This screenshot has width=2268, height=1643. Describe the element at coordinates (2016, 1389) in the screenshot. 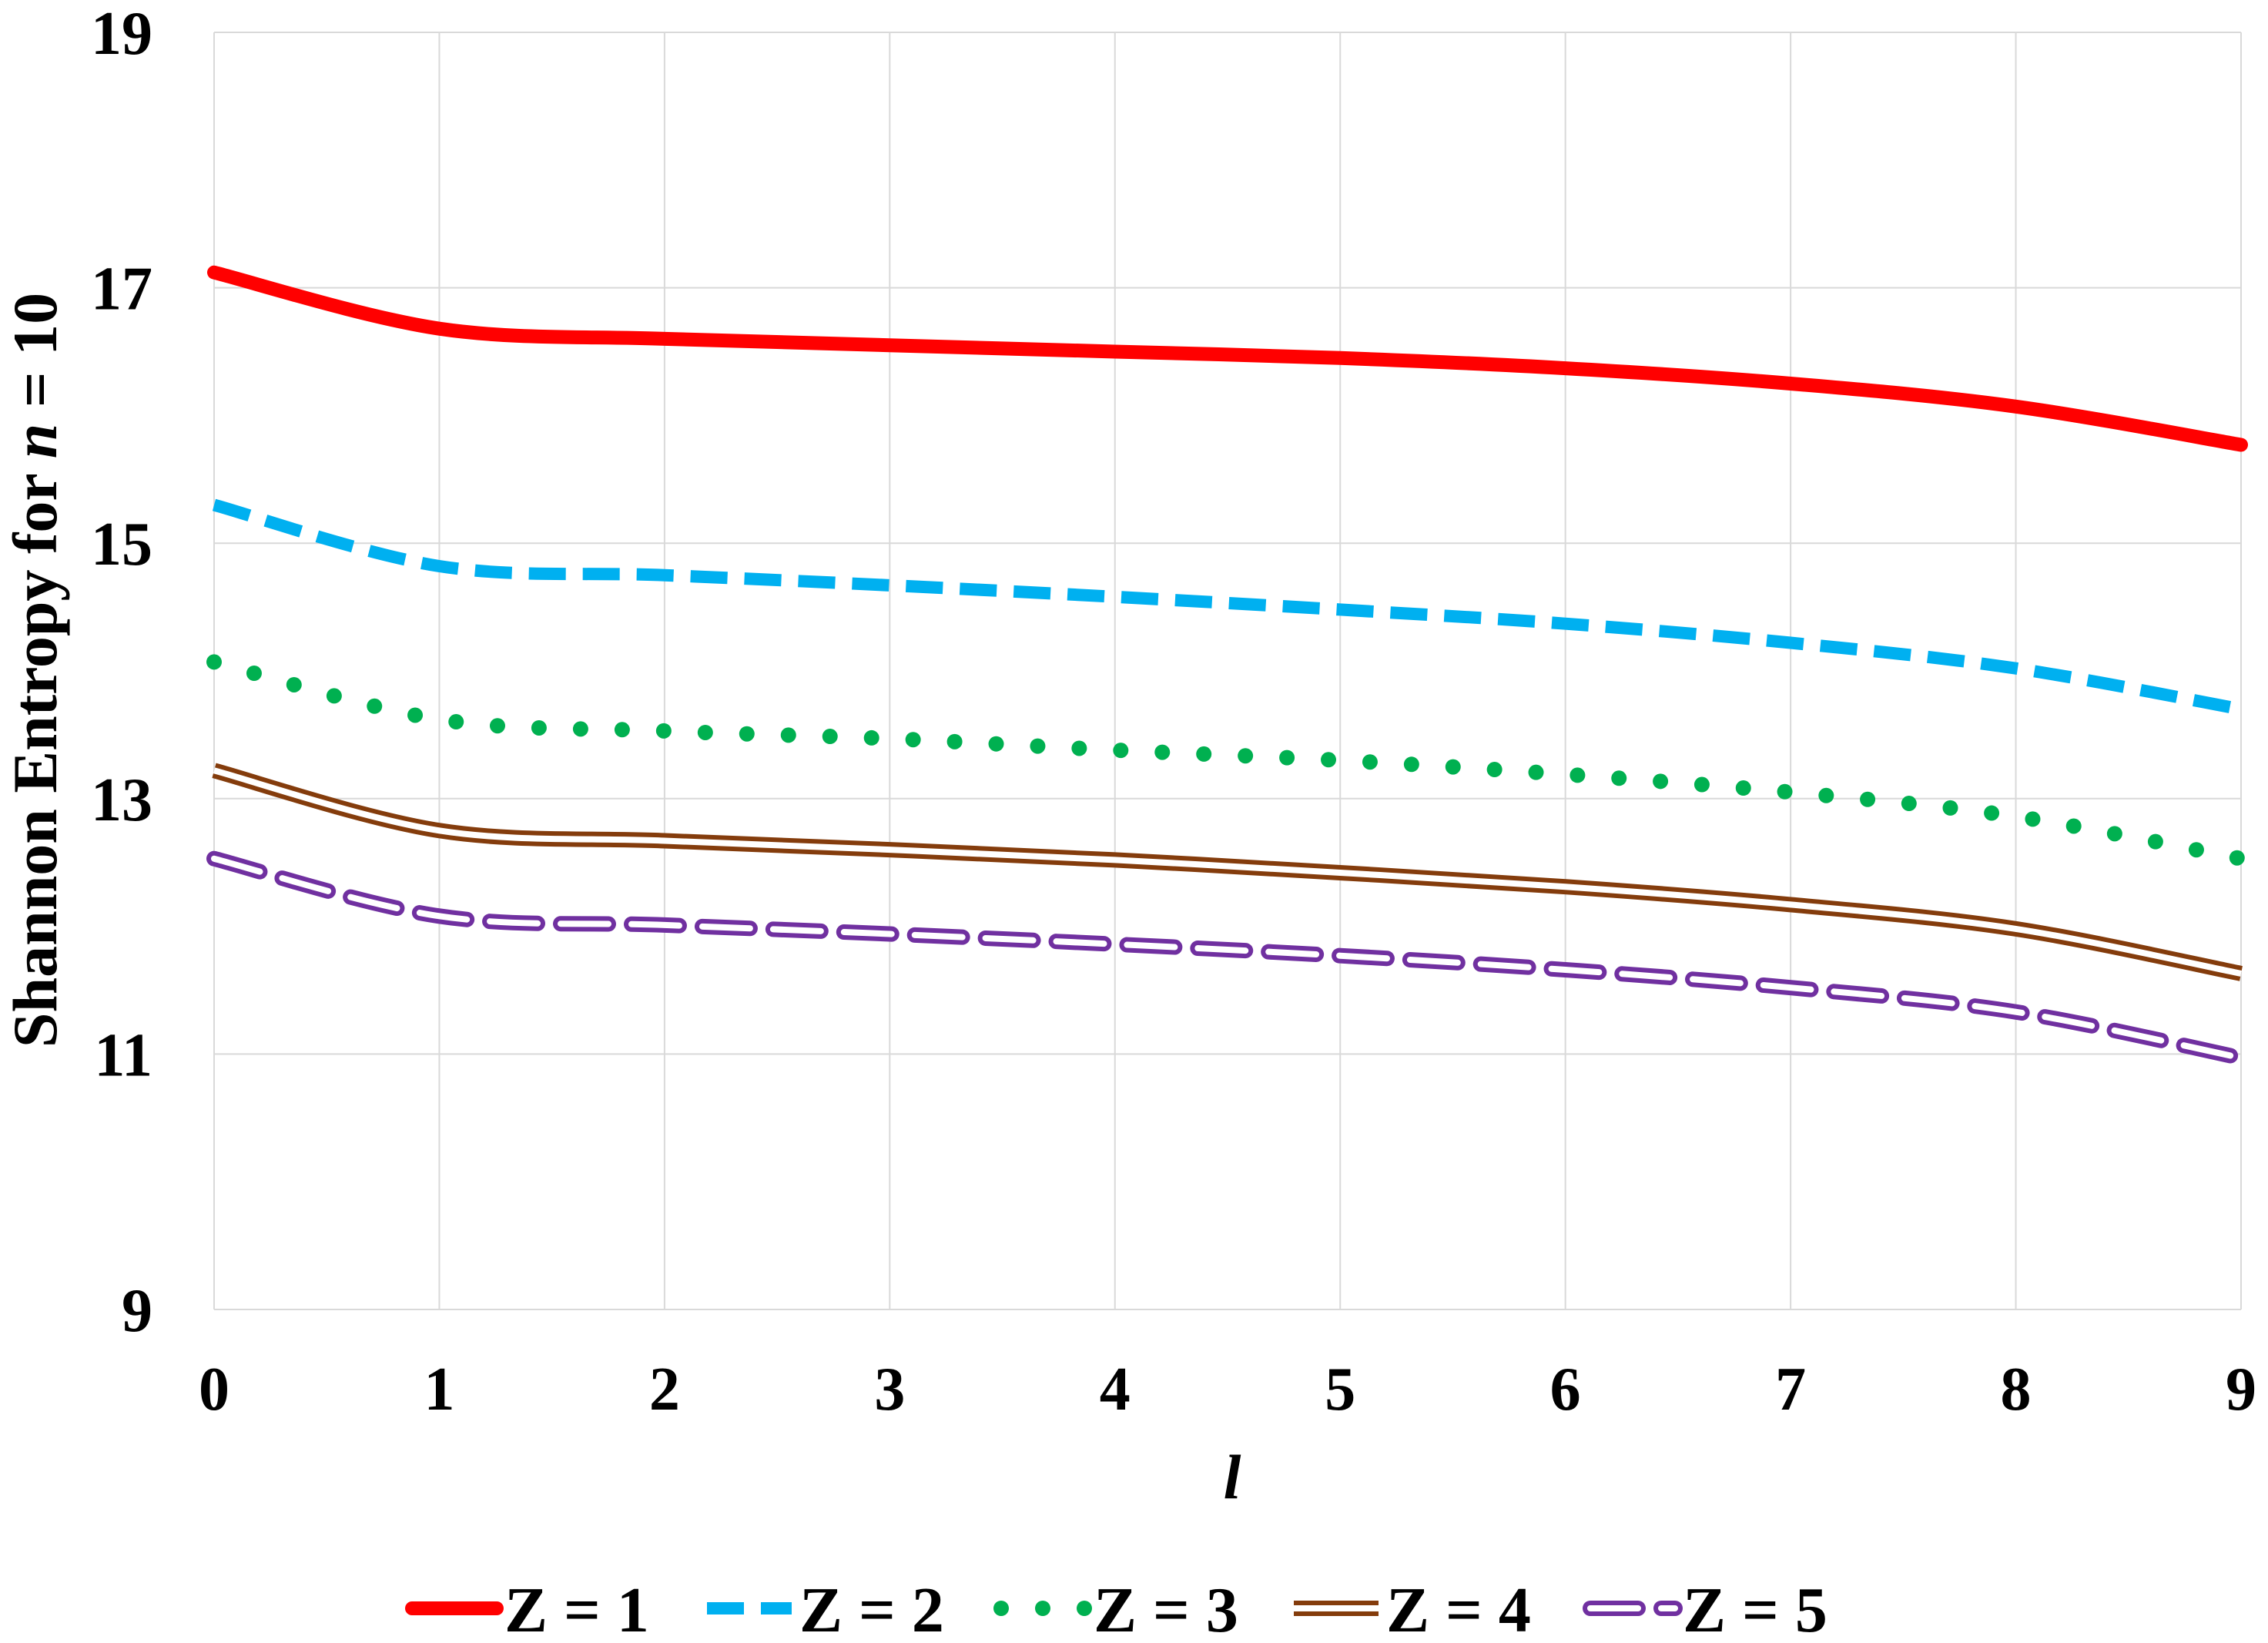

I see `x-tick-label: 8` at that location.